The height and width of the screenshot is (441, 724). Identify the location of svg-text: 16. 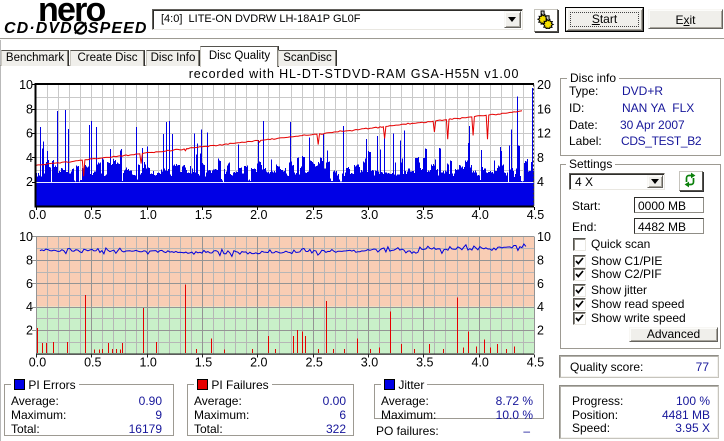
(544, 109).